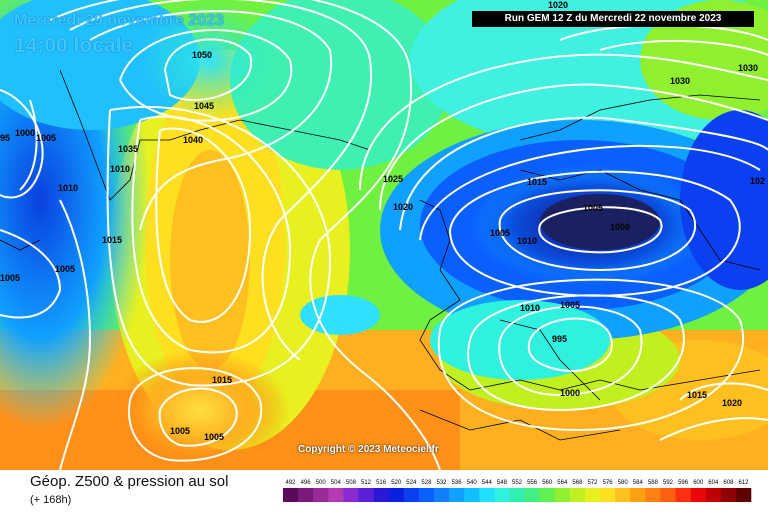 Image resolution: width=768 pixels, height=512 pixels. Describe the element at coordinates (487, 483) in the screenshot. I see `scale-tick-label: 544` at that location.